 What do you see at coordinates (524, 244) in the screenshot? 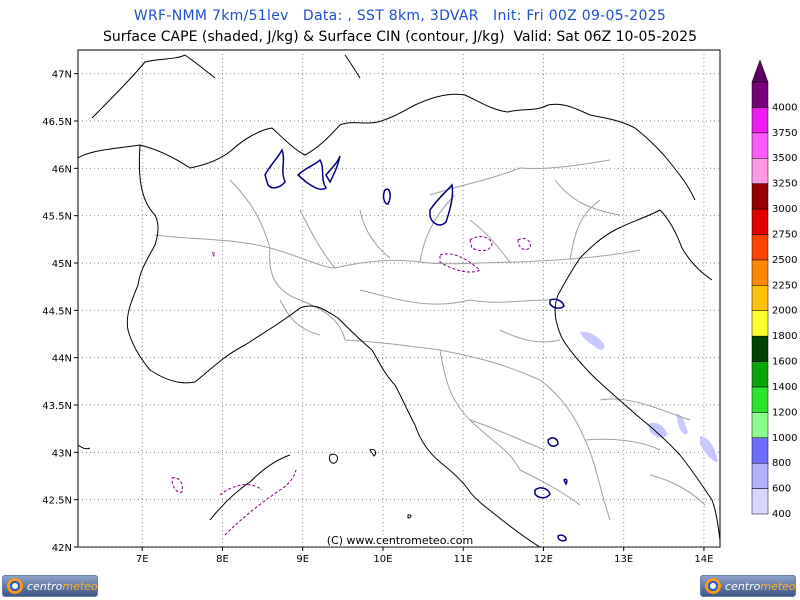
I see `cin-contour-padova` at bounding box center [524, 244].